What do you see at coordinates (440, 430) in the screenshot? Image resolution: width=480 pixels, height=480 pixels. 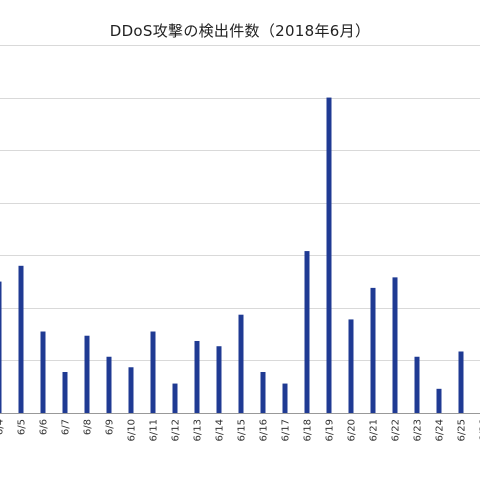 I see `x-tick-label: 6/24` at bounding box center [440, 430].